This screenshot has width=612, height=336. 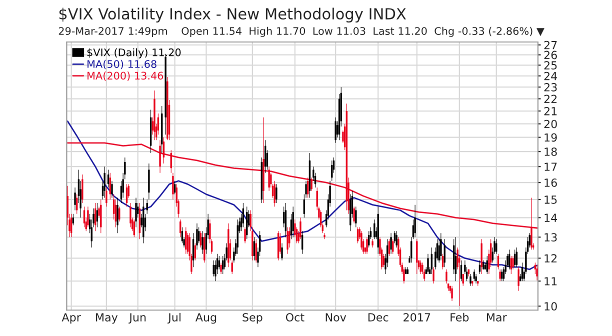 I want to click on x-tick-label: Aug, so click(x=205, y=318).